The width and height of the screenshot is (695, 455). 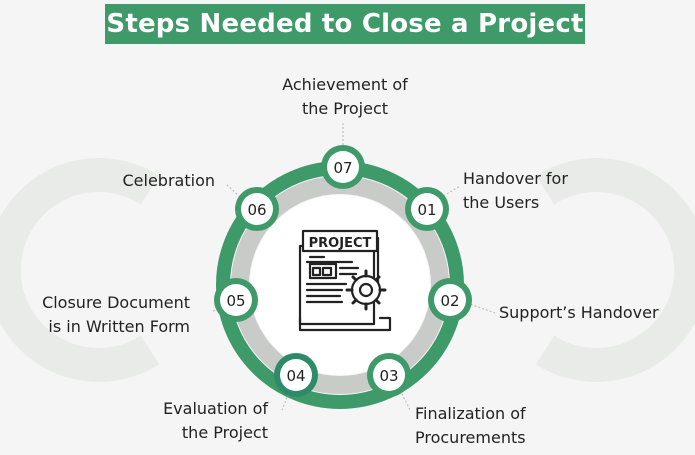 I want to click on step-label-05: Closure Document is in Written Form, so click(x=104, y=315).